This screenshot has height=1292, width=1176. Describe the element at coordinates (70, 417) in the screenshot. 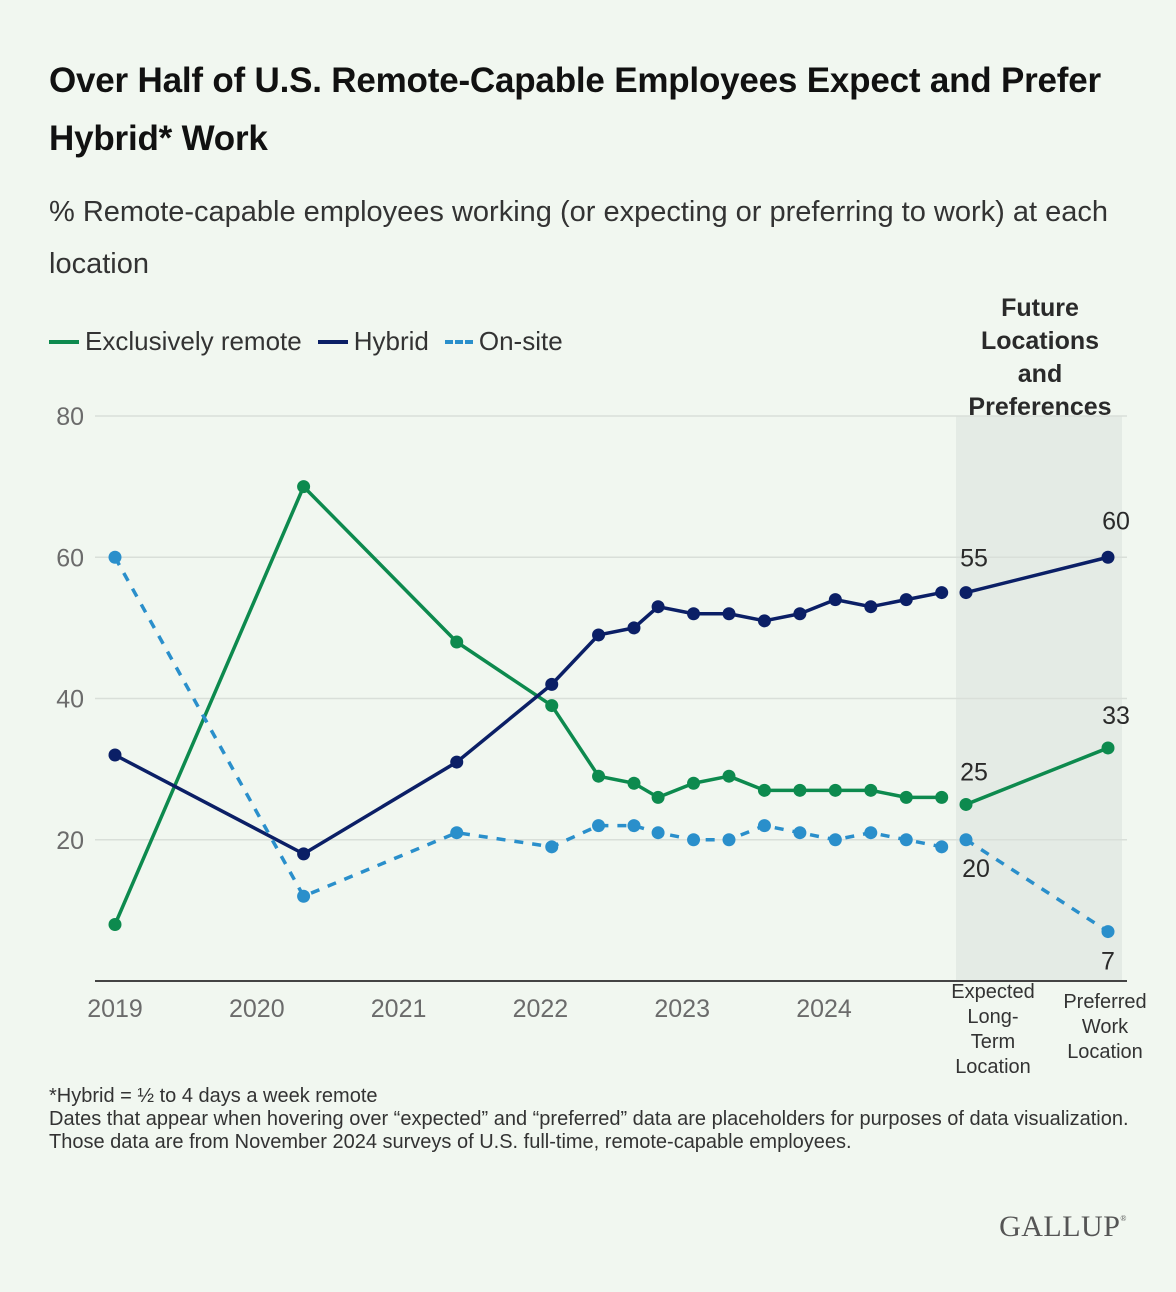

I see `y-tick-label: 80` at that location.